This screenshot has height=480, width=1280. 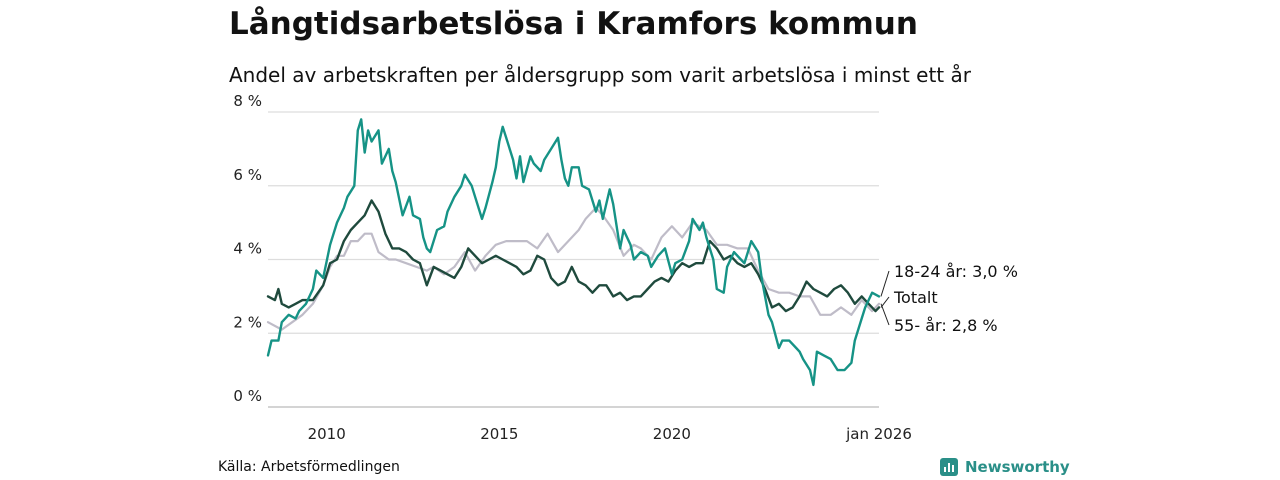 I want to click on series-line-total, so click(x=573, y=256).